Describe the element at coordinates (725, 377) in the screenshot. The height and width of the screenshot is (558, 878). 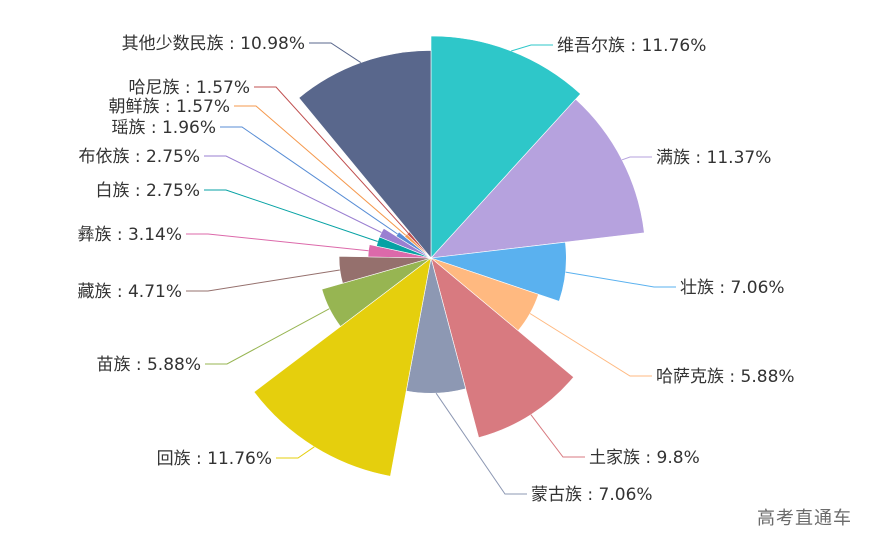
I see `slice-label-哈萨克族: 哈萨克族 : 5.88%` at that location.